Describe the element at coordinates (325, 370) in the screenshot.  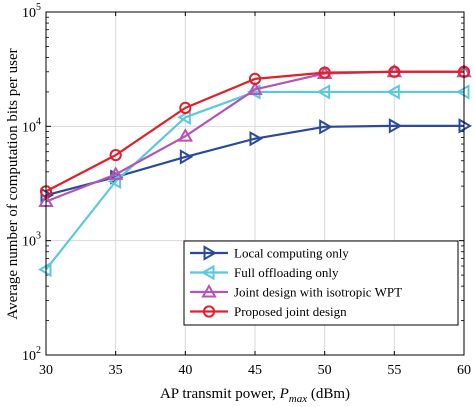
I see `x-tick-label: 50` at that location.